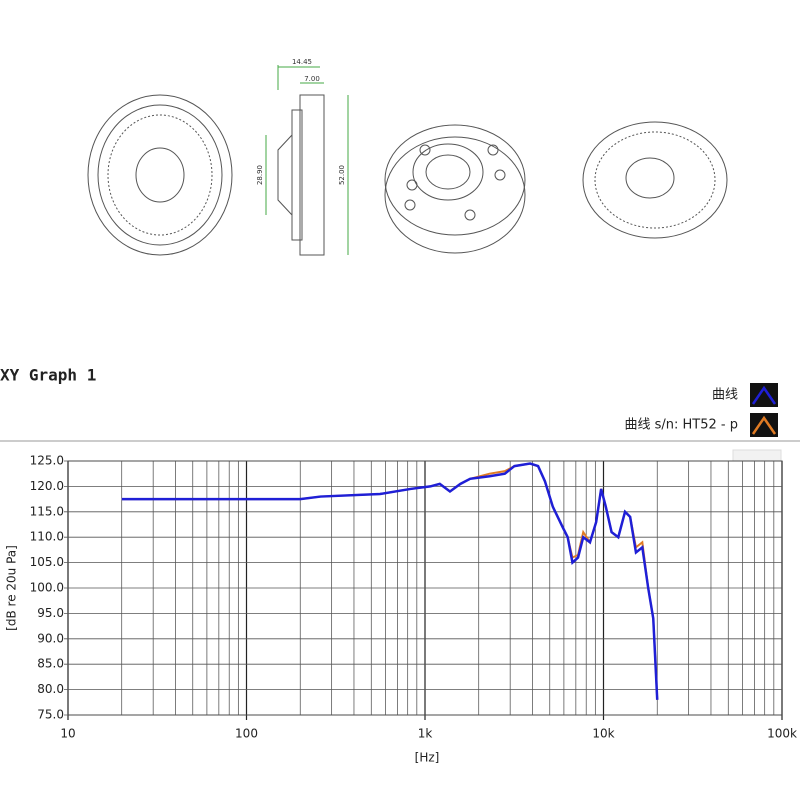 This screenshot has width=800, height=800. What do you see at coordinates (342, 175) in the screenshot?
I see `dimension-label: 52.00` at bounding box center [342, 175].